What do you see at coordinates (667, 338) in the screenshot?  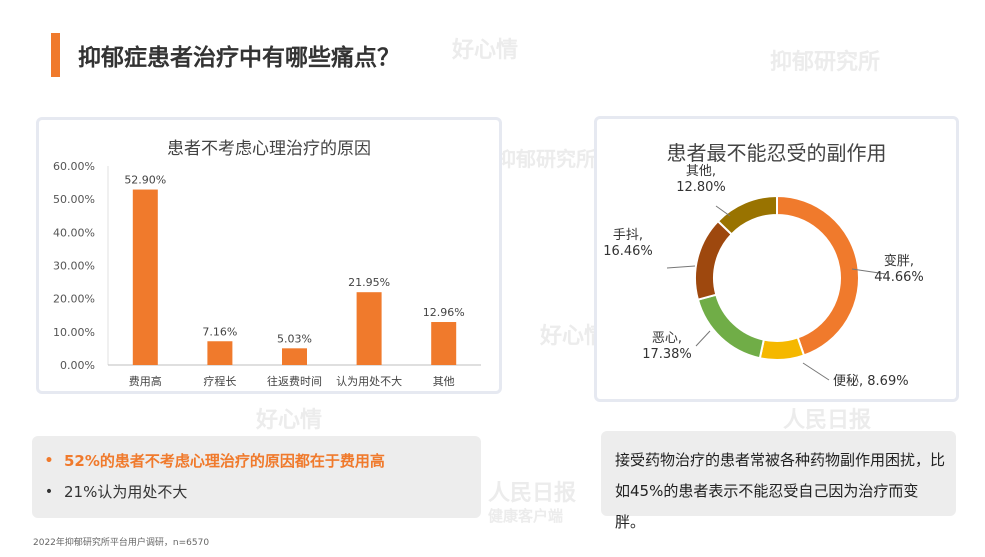 I see `slice-label: 恶心,` at bounding box center [667, 338].